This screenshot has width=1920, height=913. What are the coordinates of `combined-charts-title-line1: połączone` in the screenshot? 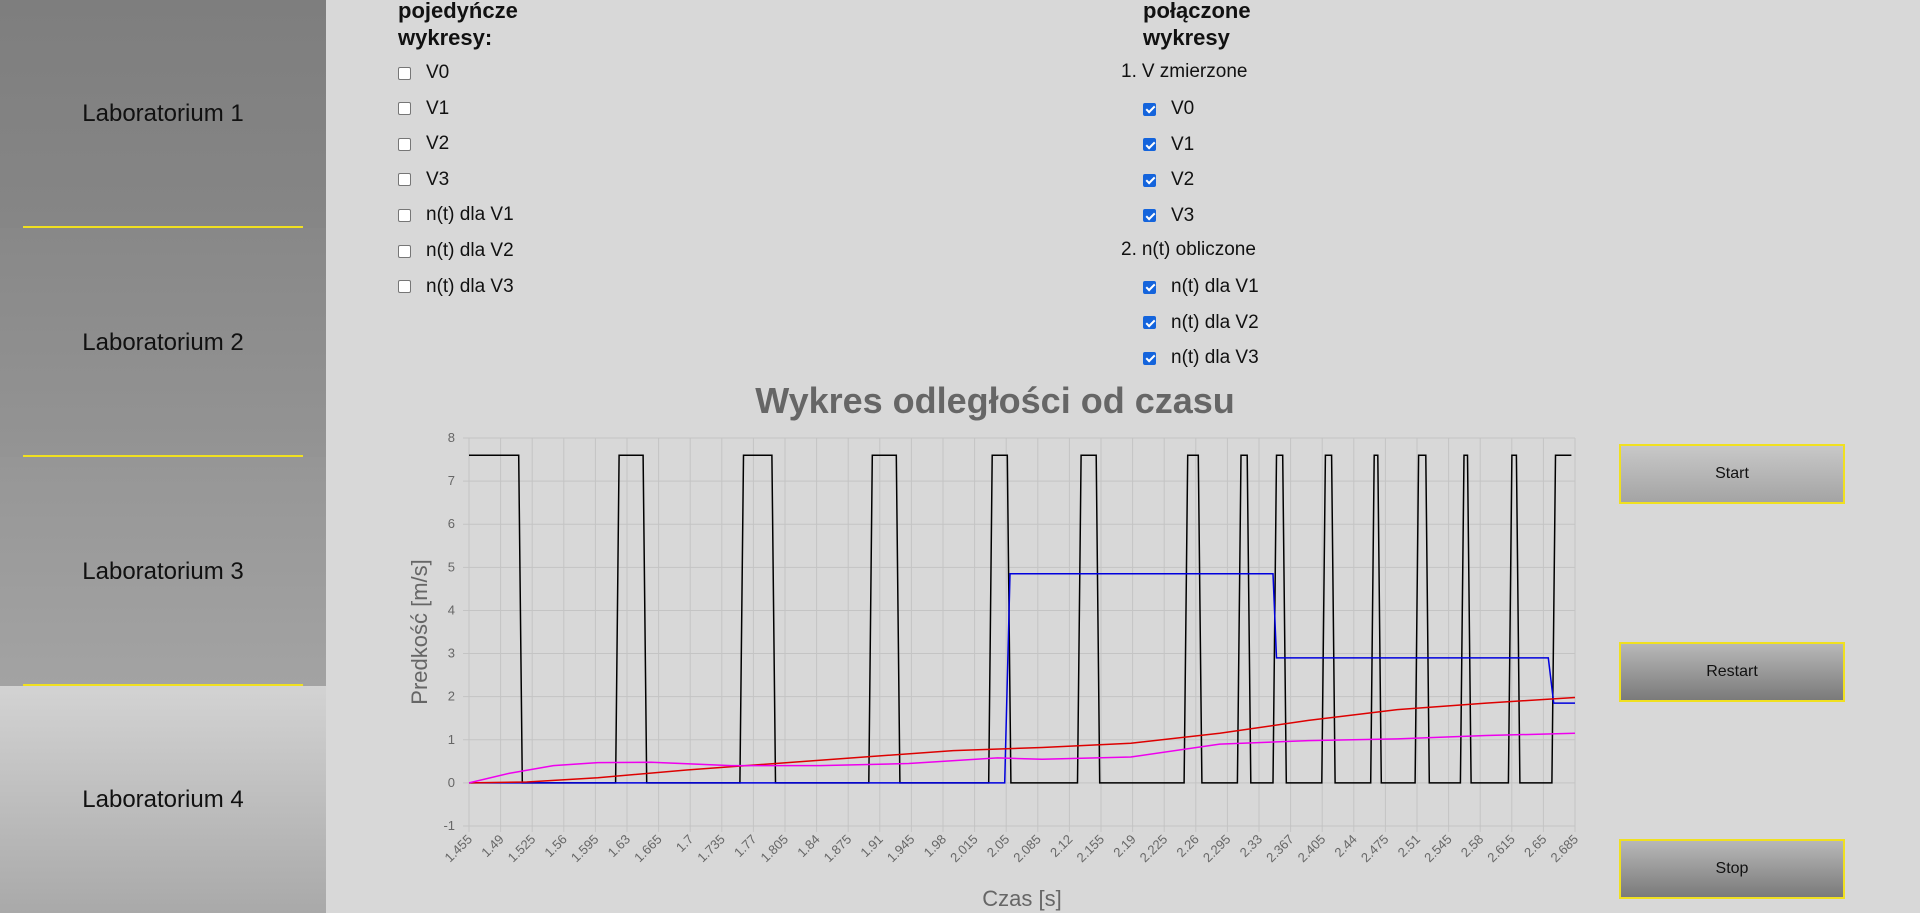 It's located at (1197, 11).